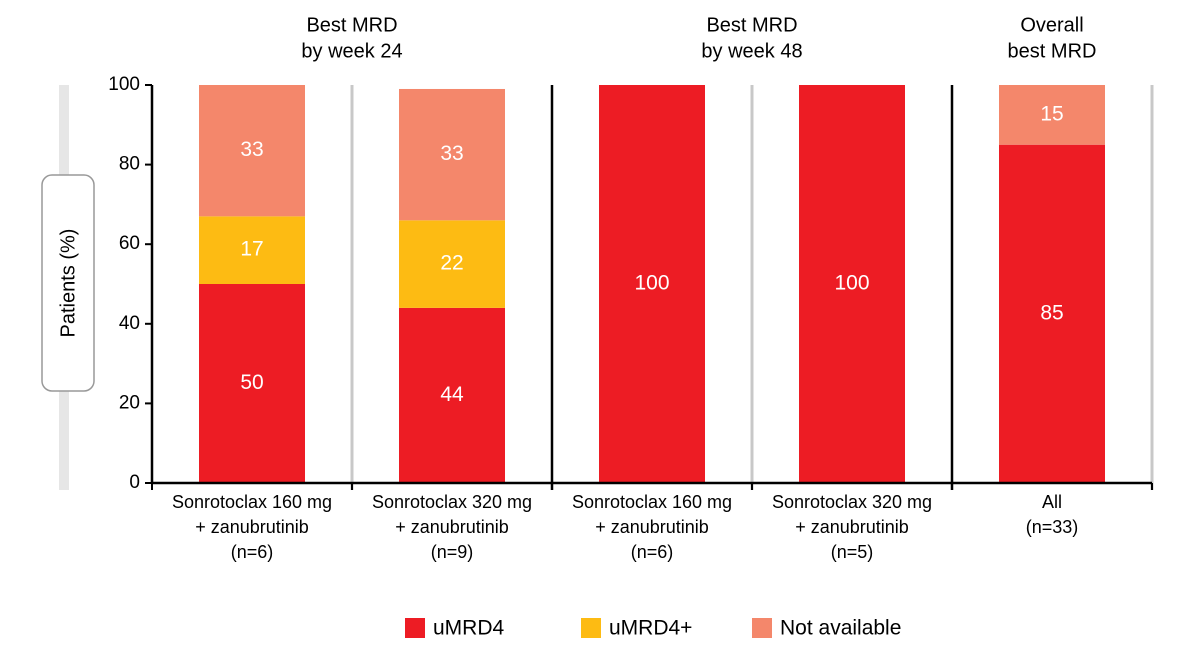 The height and width of the screenshot is (645, 1200). What do you see at coordinates (129, 402) in the screenshot?
I see `y-tick-label: 20` at bounding box center [129, 402].